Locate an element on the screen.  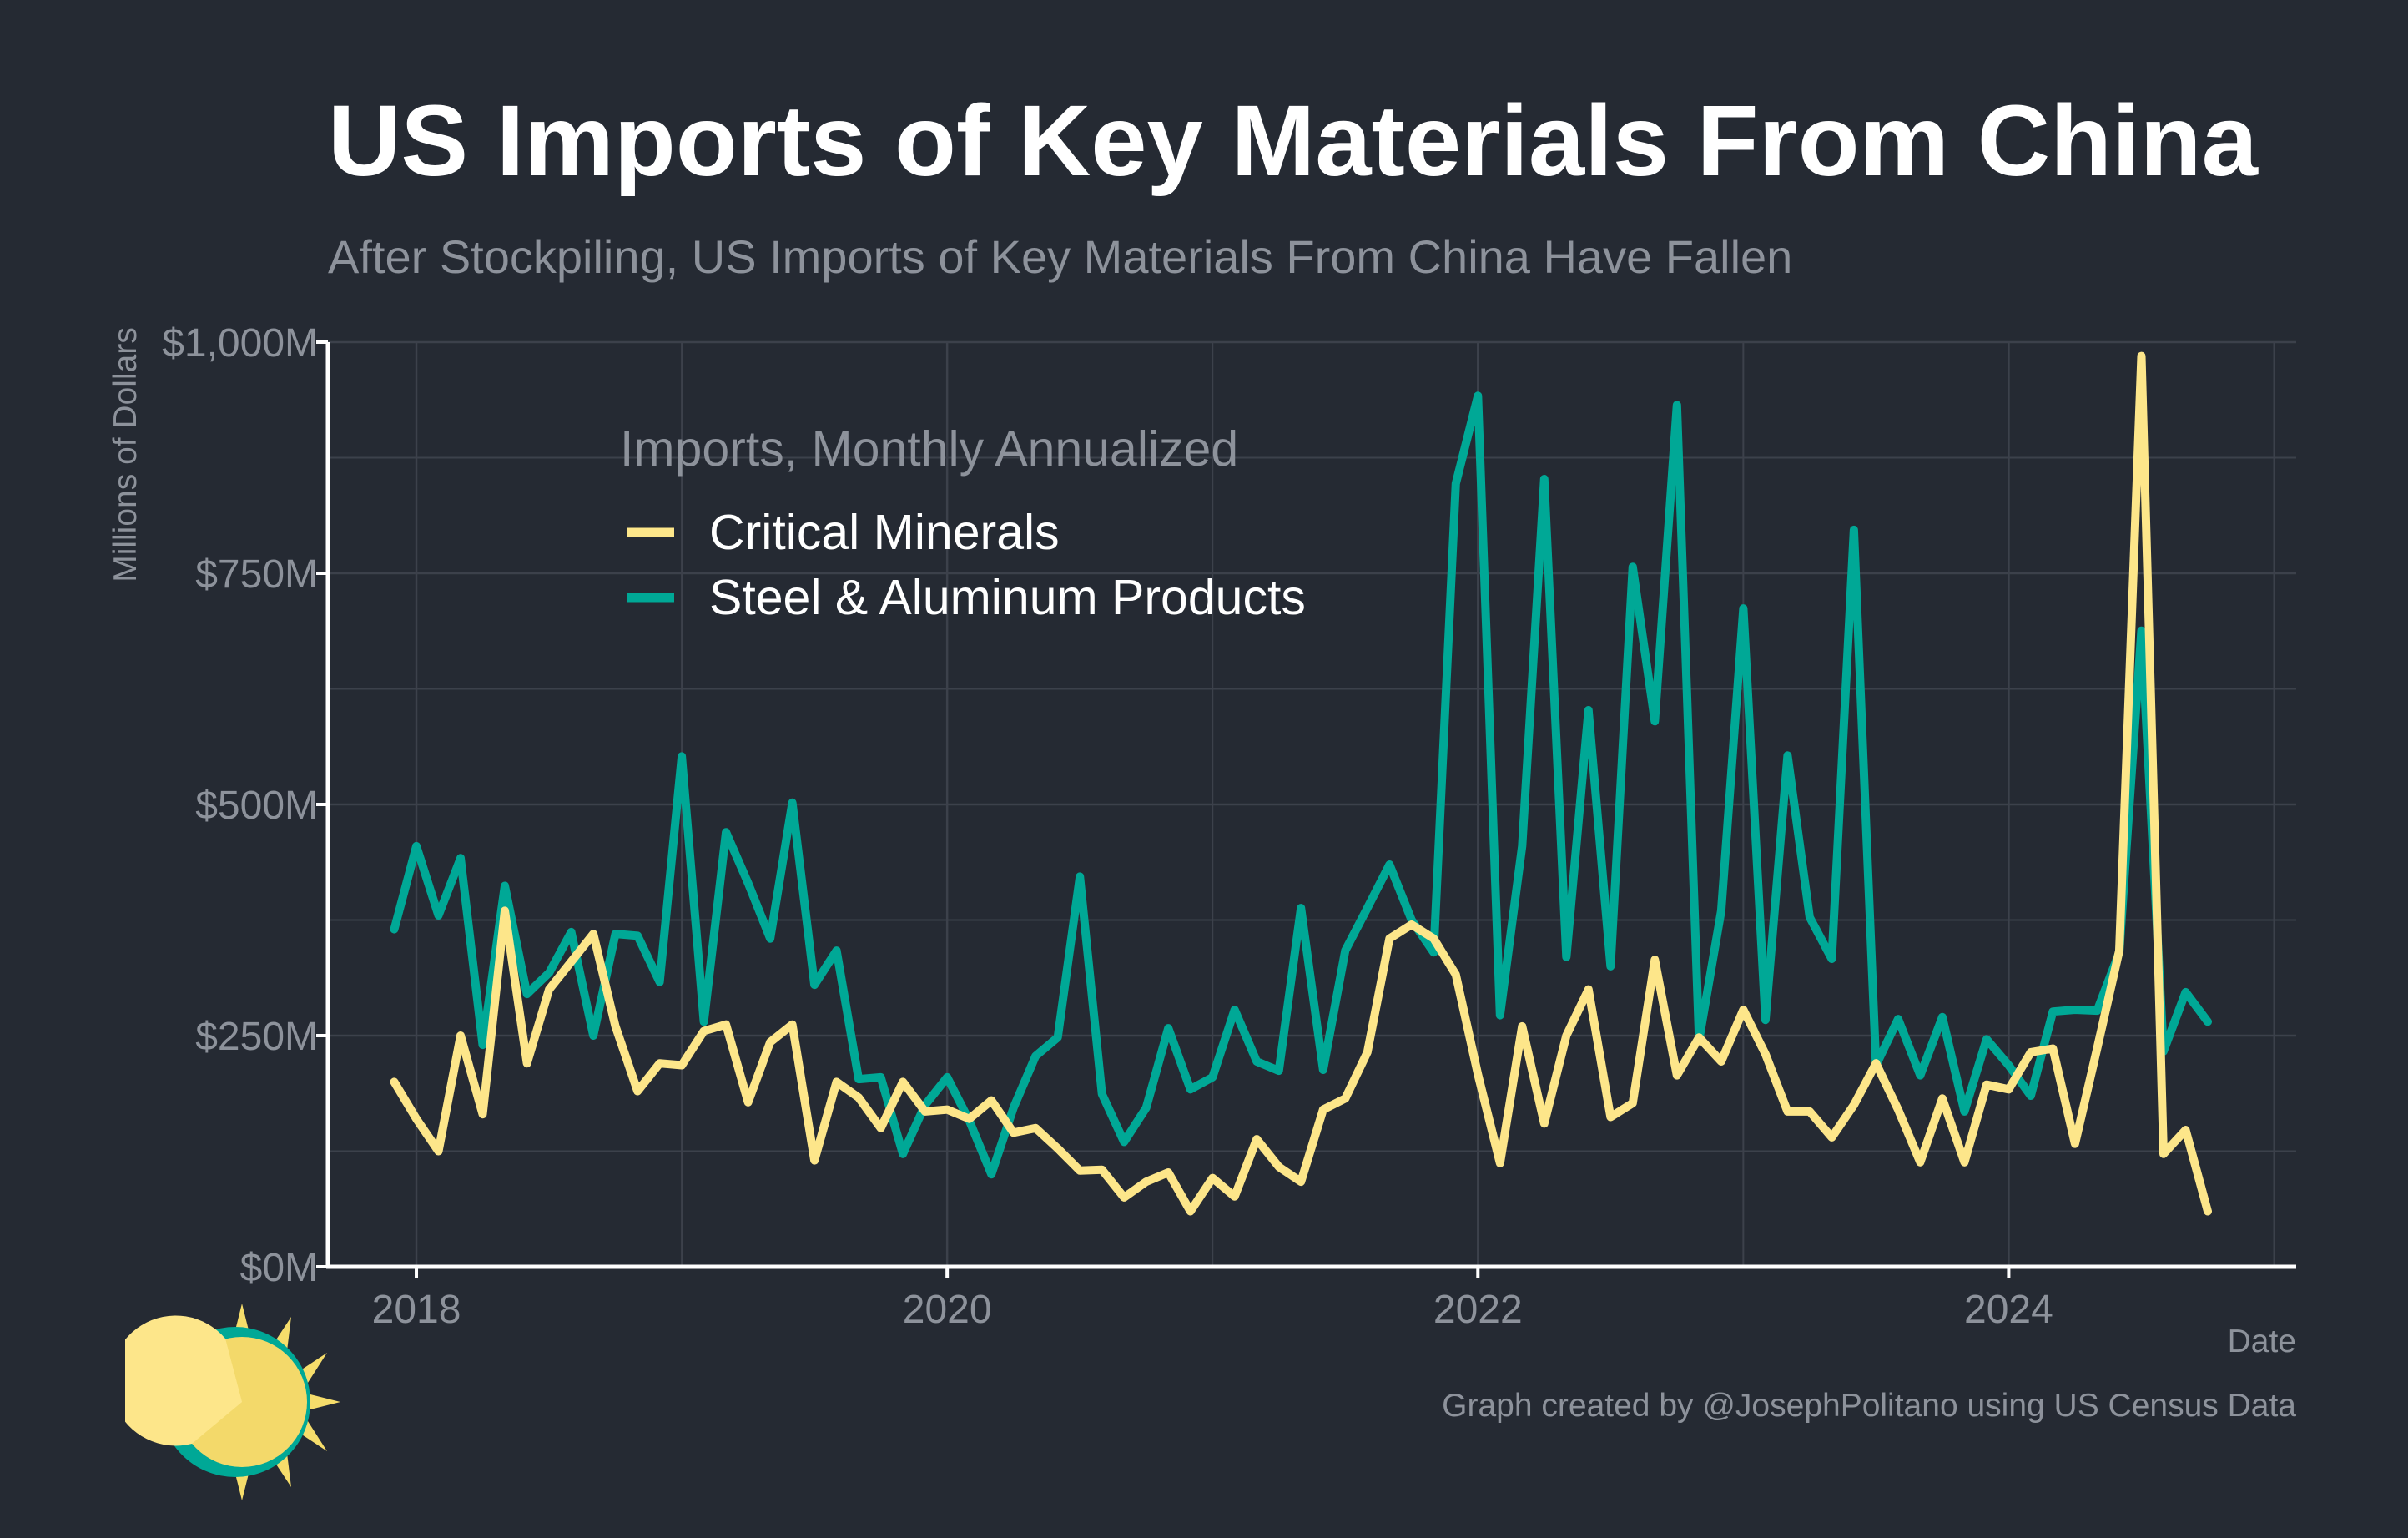
x-tick-label: 2022 is located at coordinates (1478, 1310).